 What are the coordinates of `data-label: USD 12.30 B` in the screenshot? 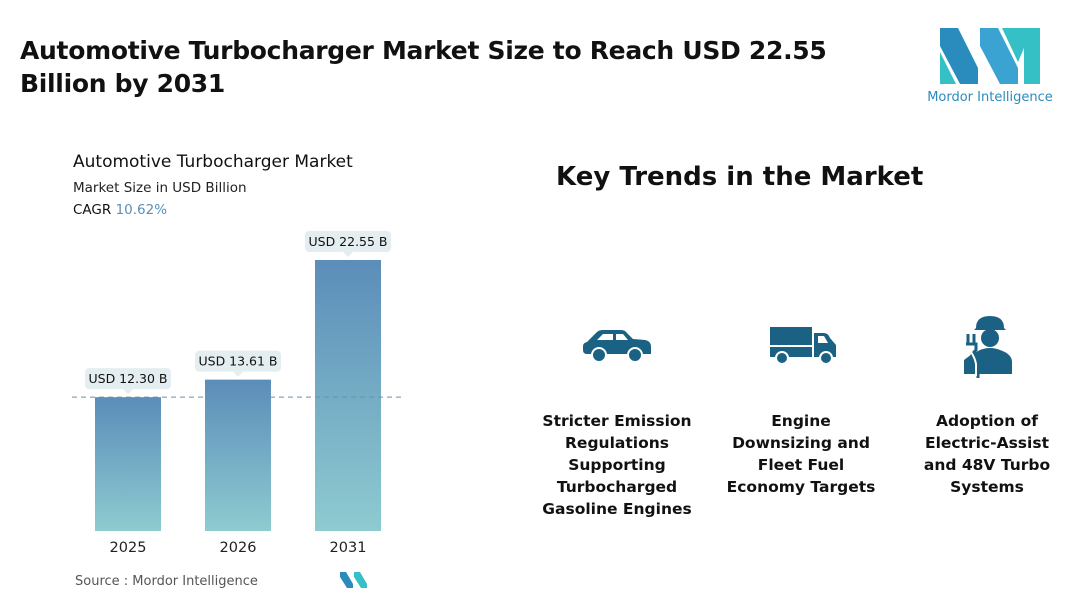 It's located at (127, 378).